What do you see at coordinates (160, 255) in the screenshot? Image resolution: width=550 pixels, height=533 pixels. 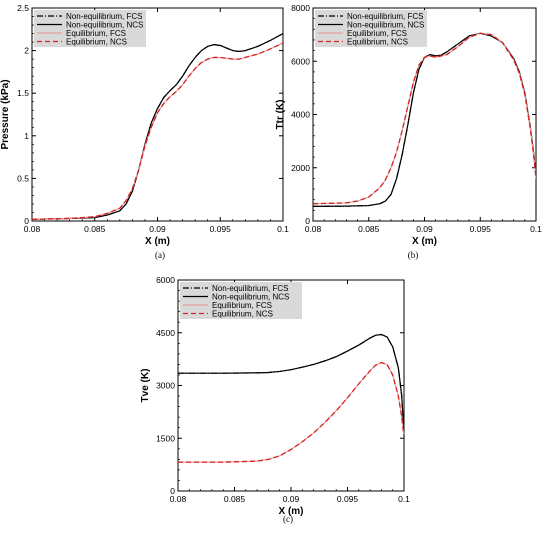 I see `panel-label-a: (a)` at bounding box center [160, 255].